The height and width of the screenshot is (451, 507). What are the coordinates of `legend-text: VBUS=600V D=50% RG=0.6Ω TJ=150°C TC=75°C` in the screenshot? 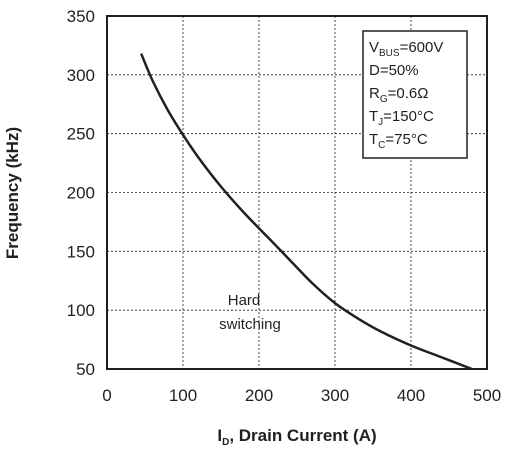 It's located at (406, 95).